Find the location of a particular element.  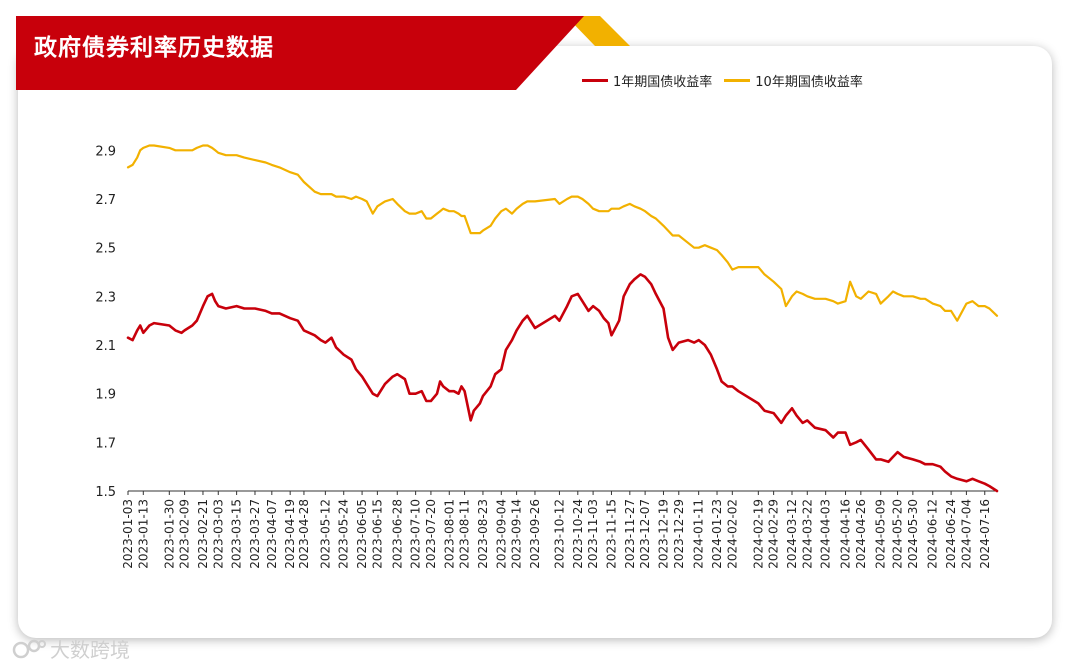

x-tick-label: 2024-02-19 is located at coordinates (758, 534).